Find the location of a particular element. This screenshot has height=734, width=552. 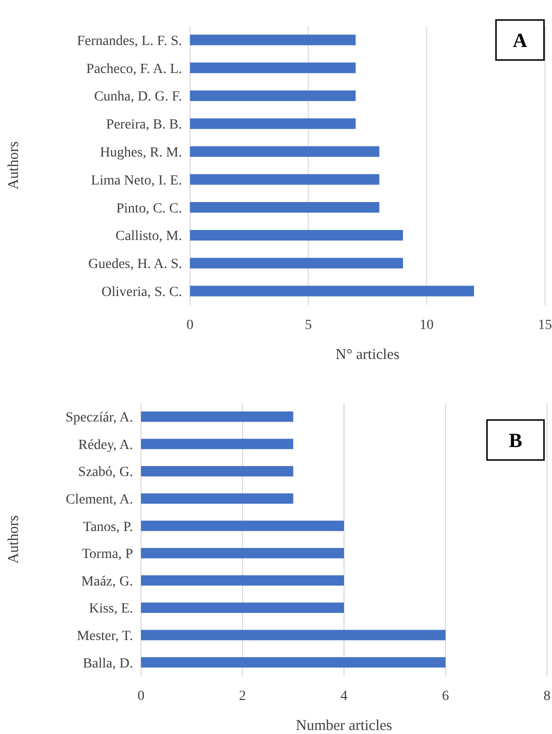

y-tick-label: Lima Neto, I. E. is located at coordinates (136, 180).